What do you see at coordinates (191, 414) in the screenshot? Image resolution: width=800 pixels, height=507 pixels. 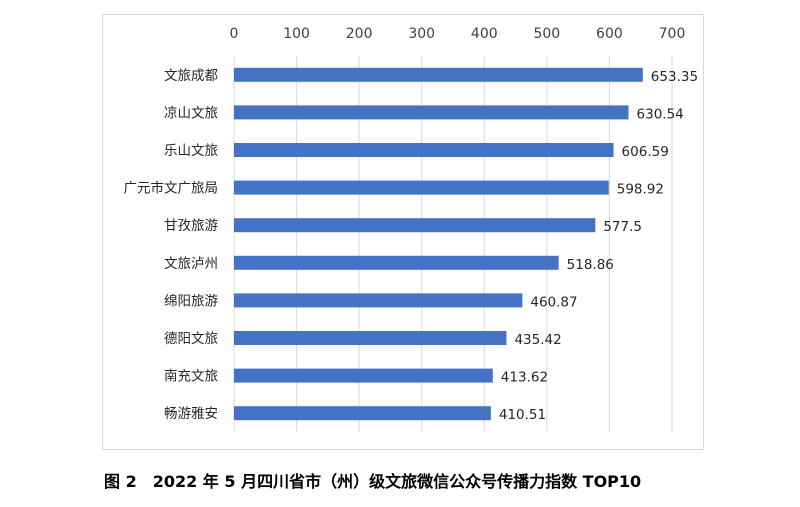 I see `category-label: 畅游雅安` at bounding box center [191, 414].